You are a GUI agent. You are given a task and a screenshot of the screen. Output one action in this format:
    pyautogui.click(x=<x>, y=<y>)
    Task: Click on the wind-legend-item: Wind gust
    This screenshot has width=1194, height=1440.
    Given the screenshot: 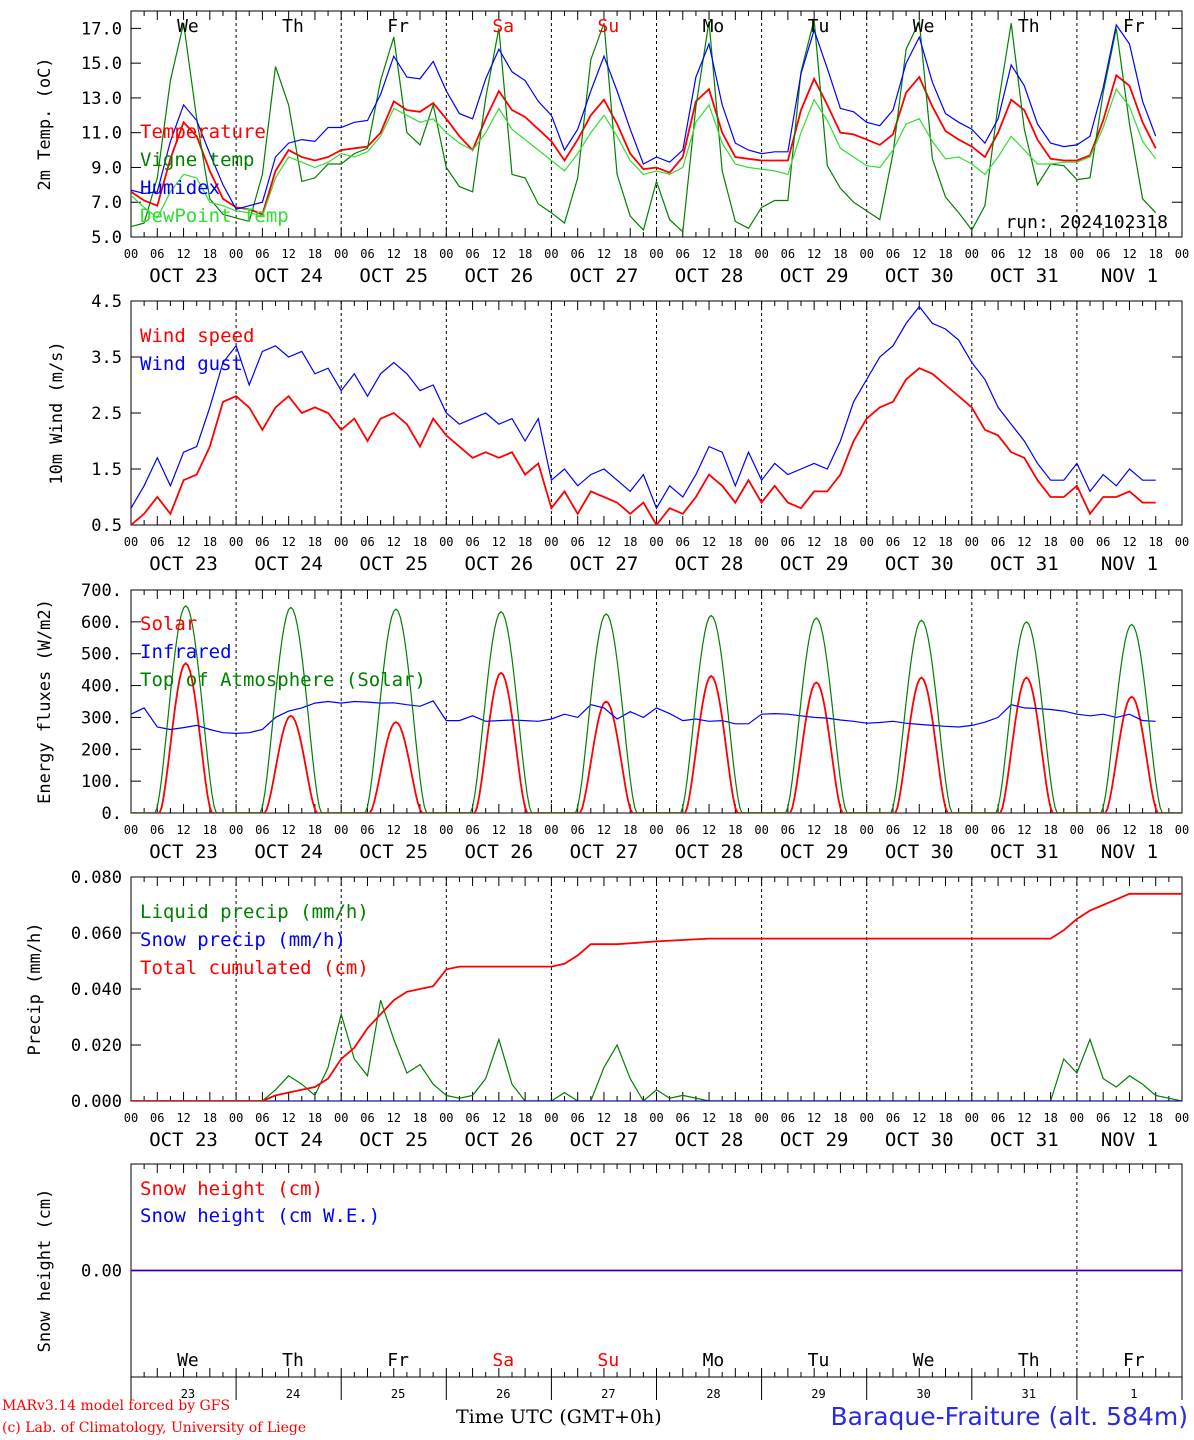 What is the action you would take?
    pyautogui.click(x=191, y=364)
    